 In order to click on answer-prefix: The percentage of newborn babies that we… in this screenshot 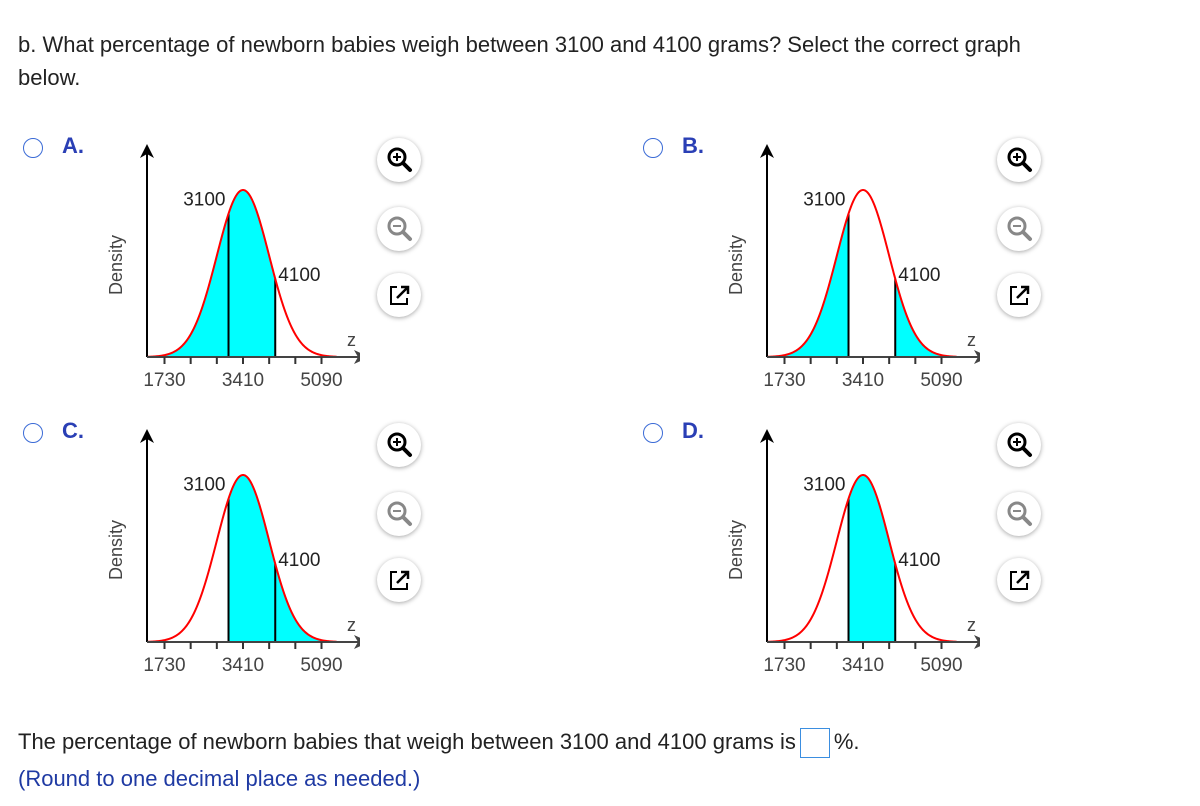, I will do `click(407, 741)`.